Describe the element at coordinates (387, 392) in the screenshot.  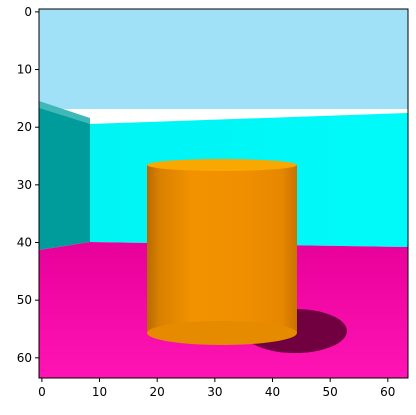
I see `x-tick-label: 60` at that location.